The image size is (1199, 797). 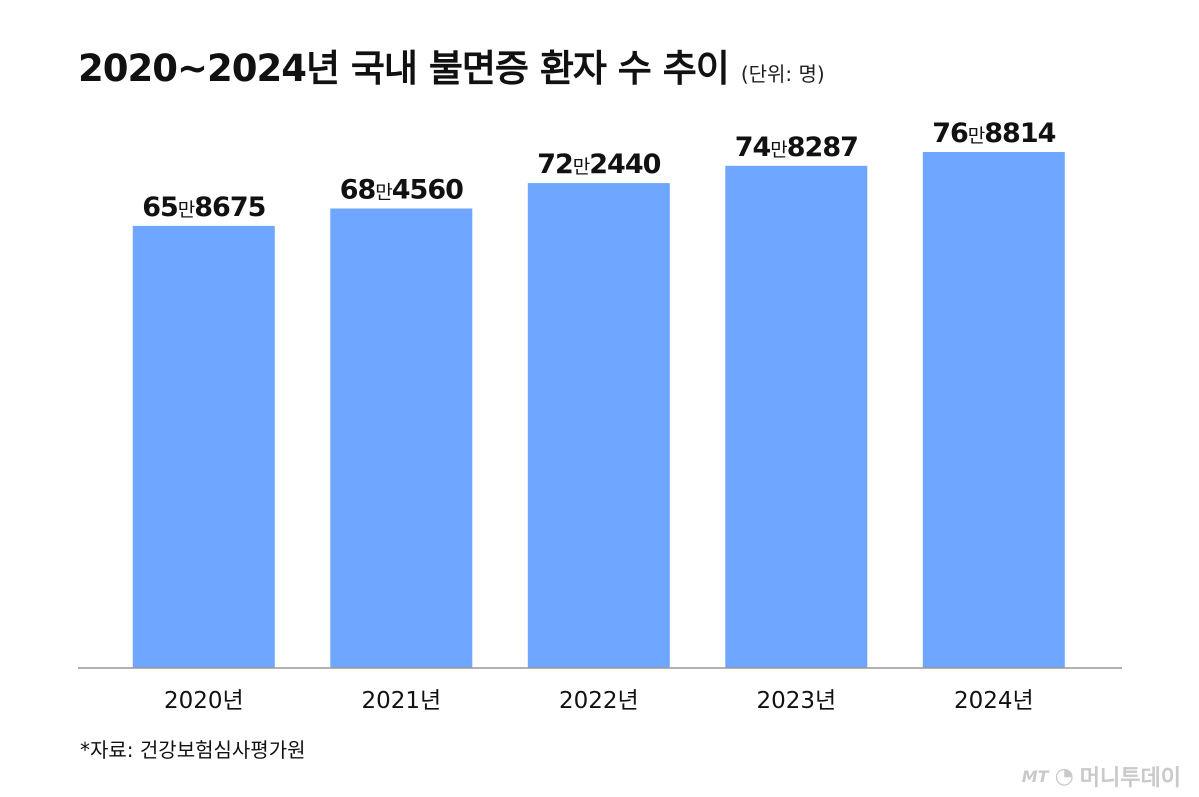 I want to click on chart-title: 2020~2024년 국내 불면증 환자 수 추이, so click(x=404, y=68).